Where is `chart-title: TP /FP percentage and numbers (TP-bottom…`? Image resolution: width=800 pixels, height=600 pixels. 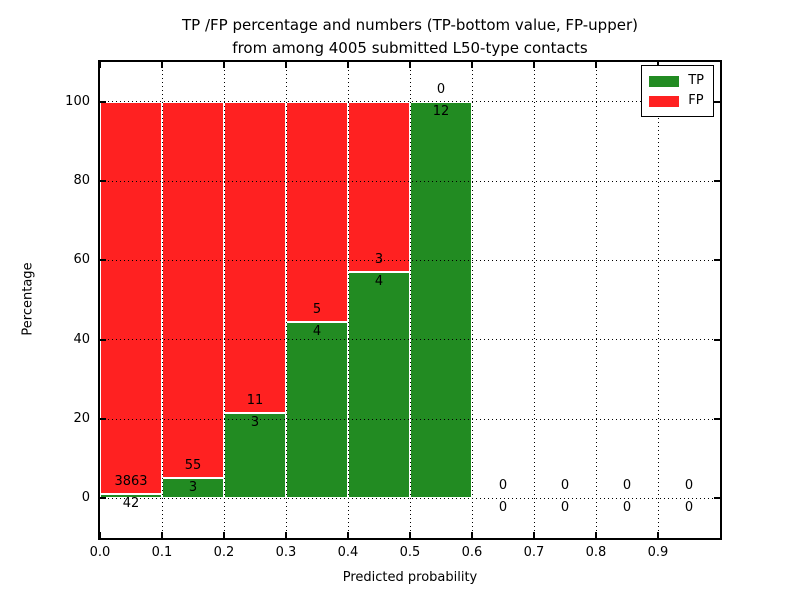
chart-title: TP /FP percentage and numbers (TP-bottom… is located at coordinates (410, 37).